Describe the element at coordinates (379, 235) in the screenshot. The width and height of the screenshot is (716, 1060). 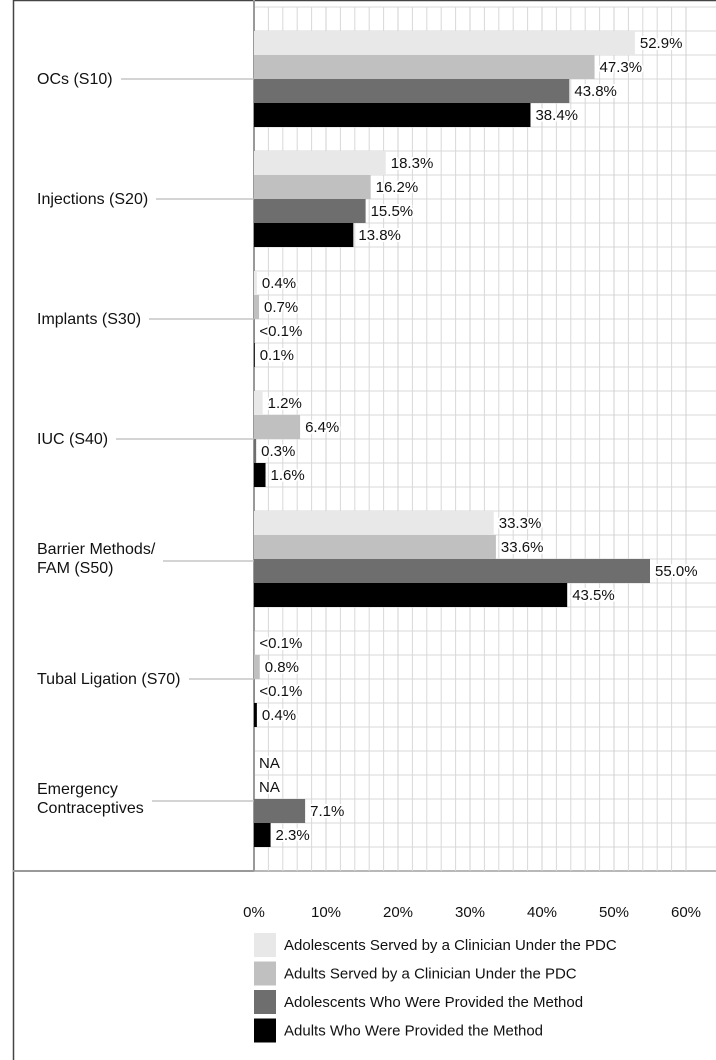
I see `value-label: 13.8%` at that location.